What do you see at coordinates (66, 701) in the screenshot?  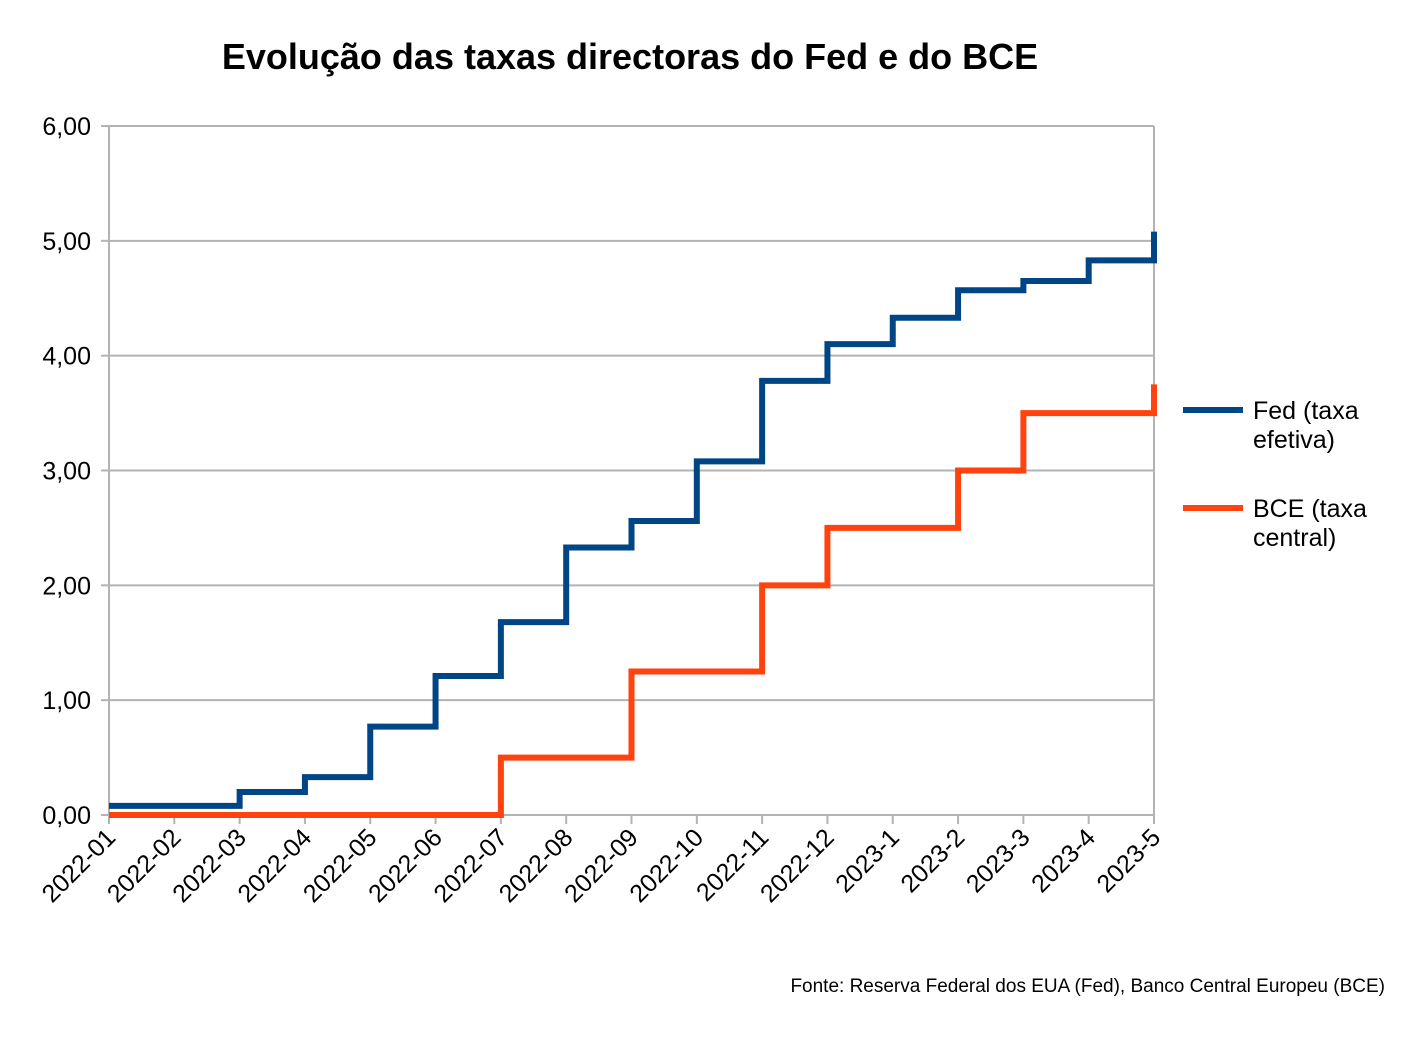 I see `y-tick-label: 1,00` at bounding box center [66, 701].